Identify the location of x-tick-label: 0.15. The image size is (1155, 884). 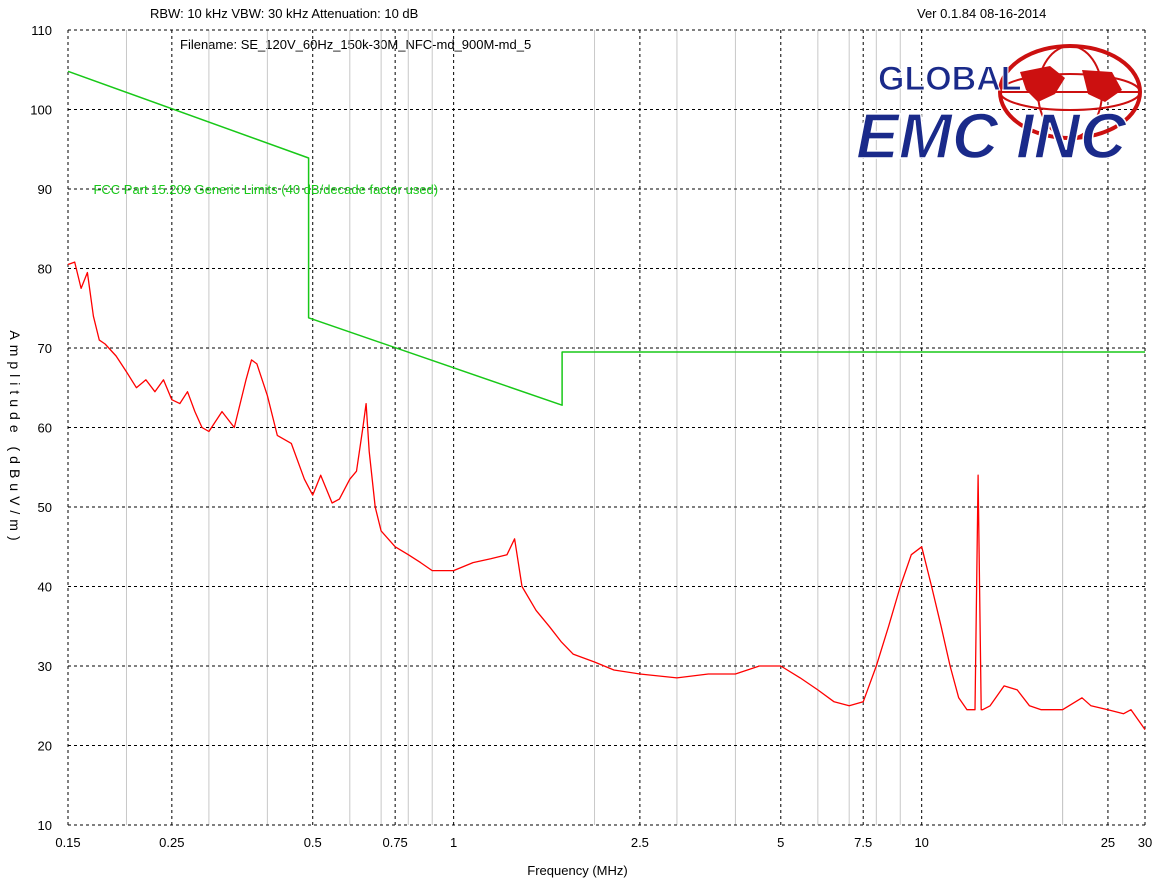
(67, 842).